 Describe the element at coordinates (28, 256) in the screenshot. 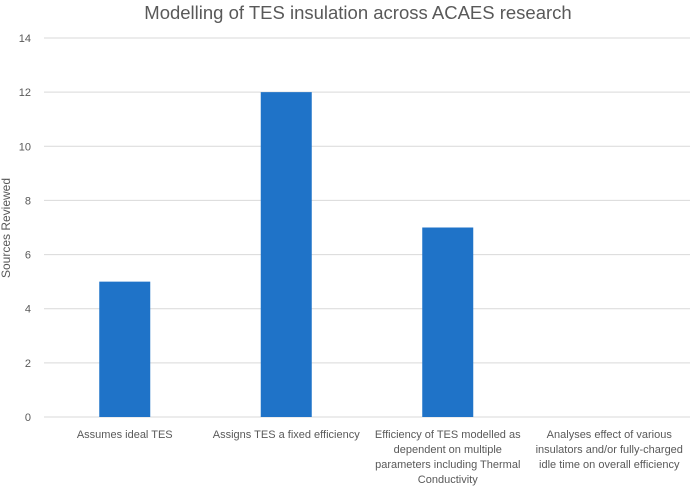

I see `y-tick-label: 6` at that location.